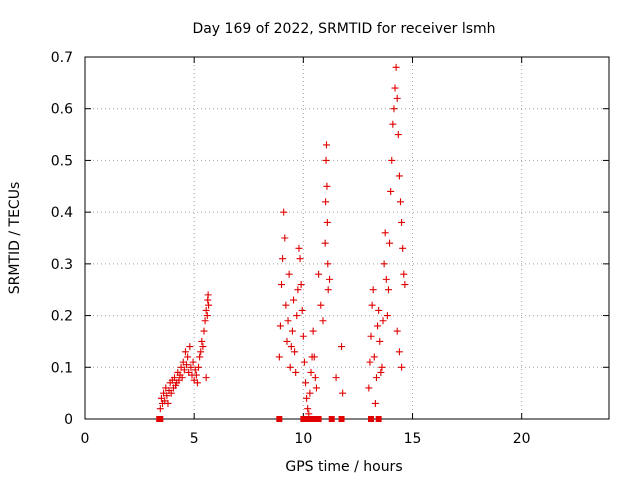  What do you see at coordinates (413, 439) in the screenshot?
I see `x-tick-label: 15` at bounding box center [413, 439].